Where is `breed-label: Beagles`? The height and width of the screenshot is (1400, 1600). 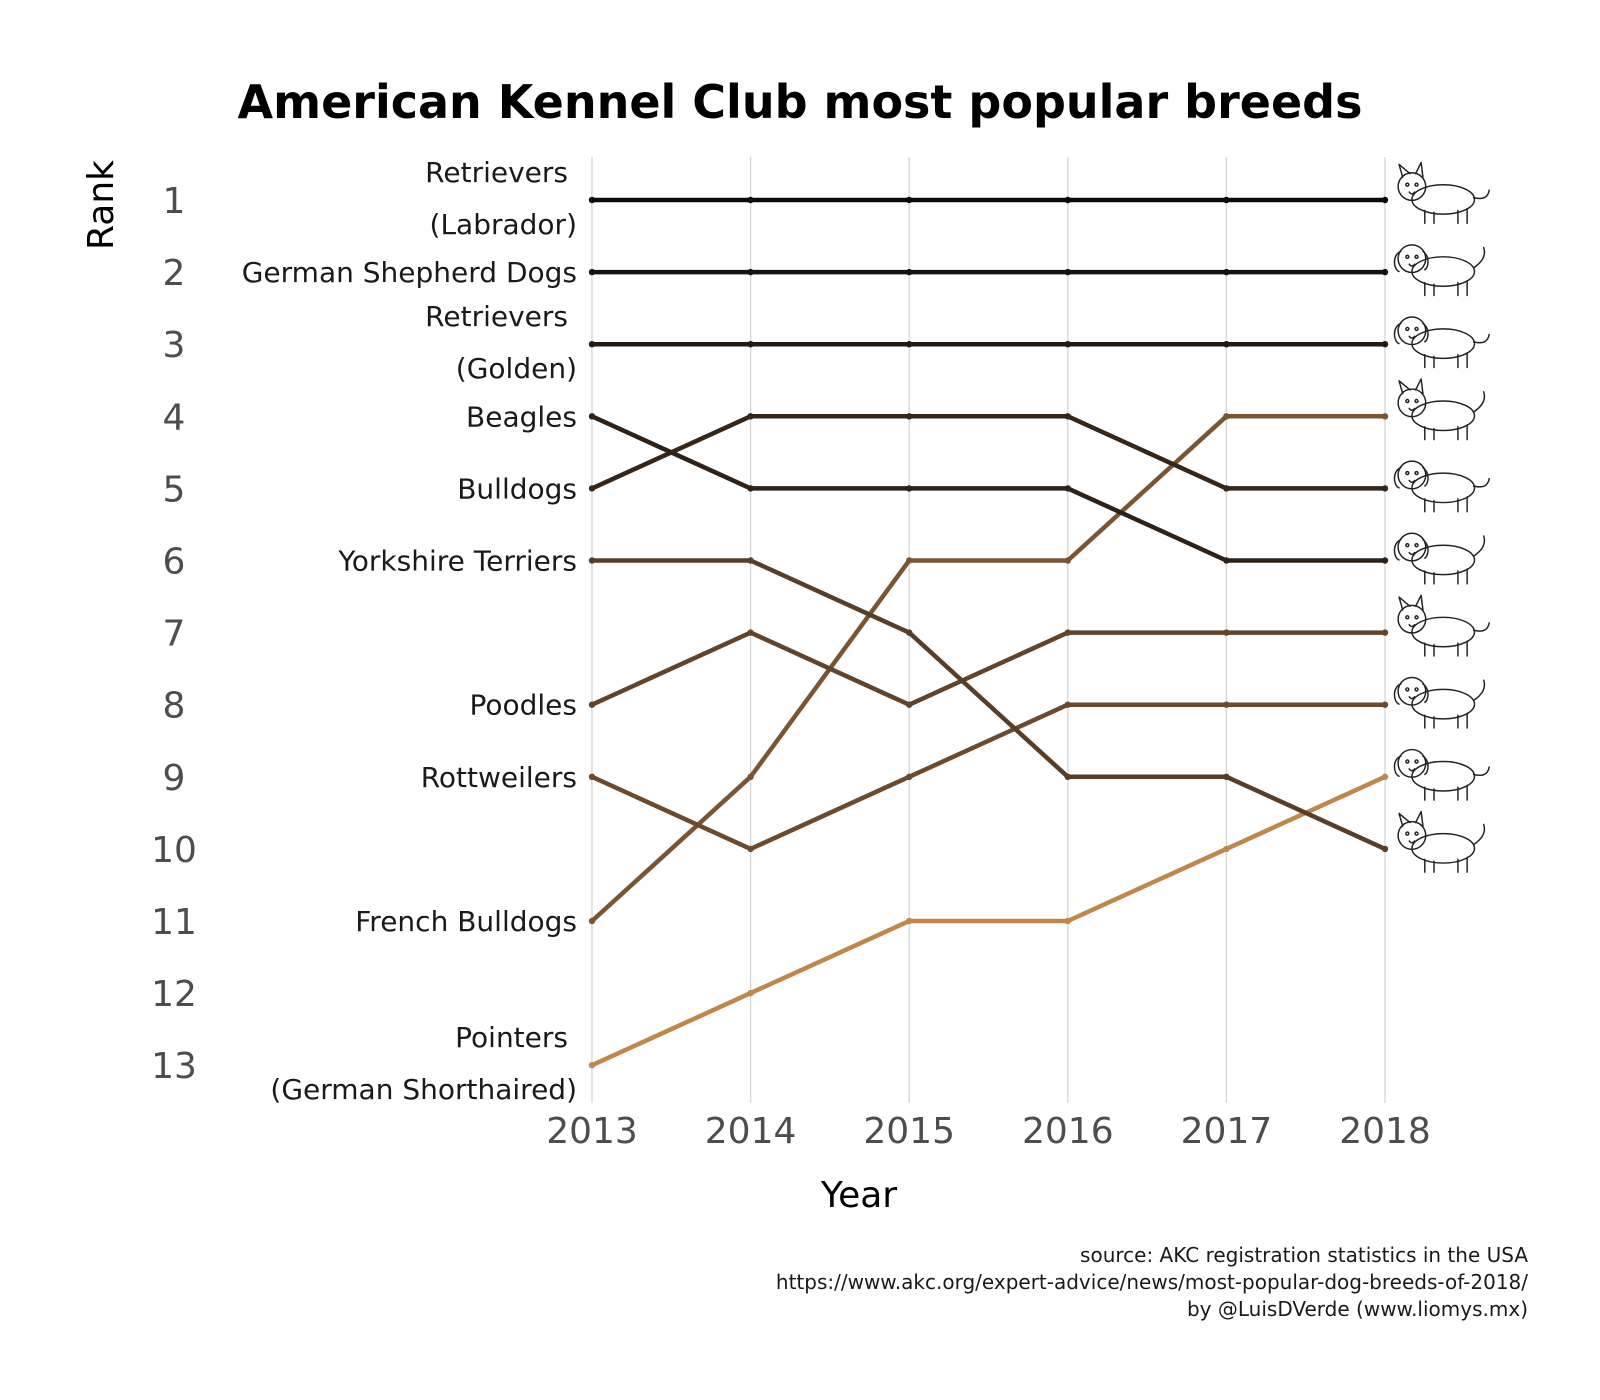 breed-label: Beagles is located at coordinates (521, 416).